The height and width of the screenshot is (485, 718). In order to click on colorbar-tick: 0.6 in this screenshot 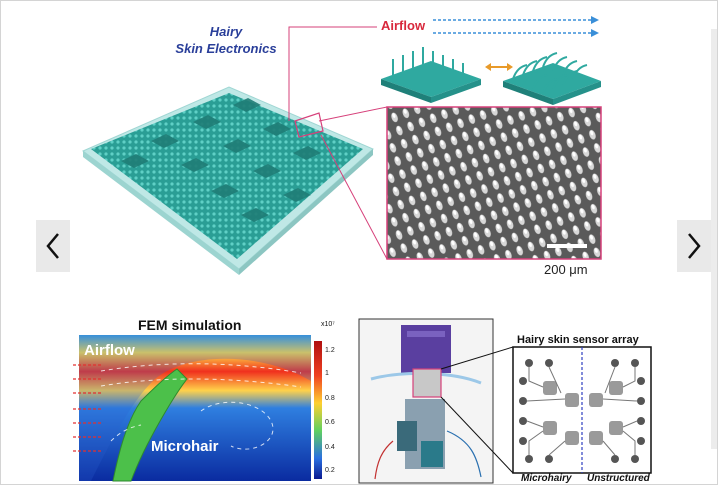, I will do `click(330, 422)`.